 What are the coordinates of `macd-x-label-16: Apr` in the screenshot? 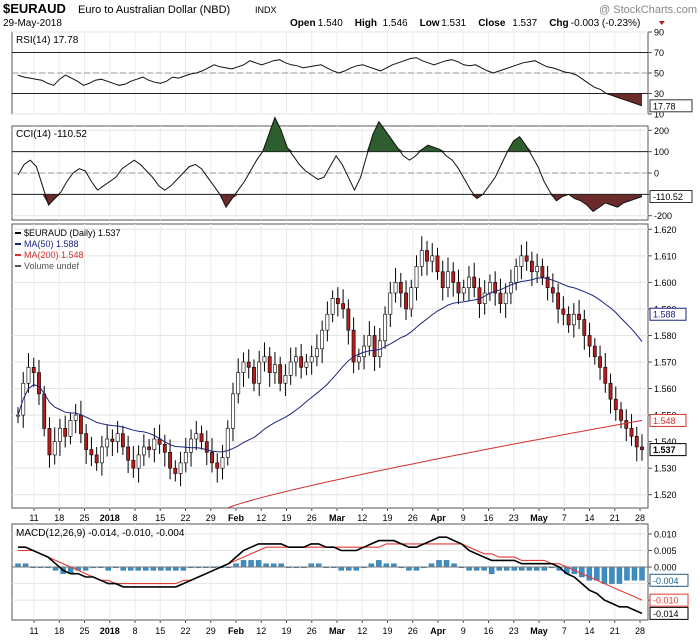 It's located at (438, 631).